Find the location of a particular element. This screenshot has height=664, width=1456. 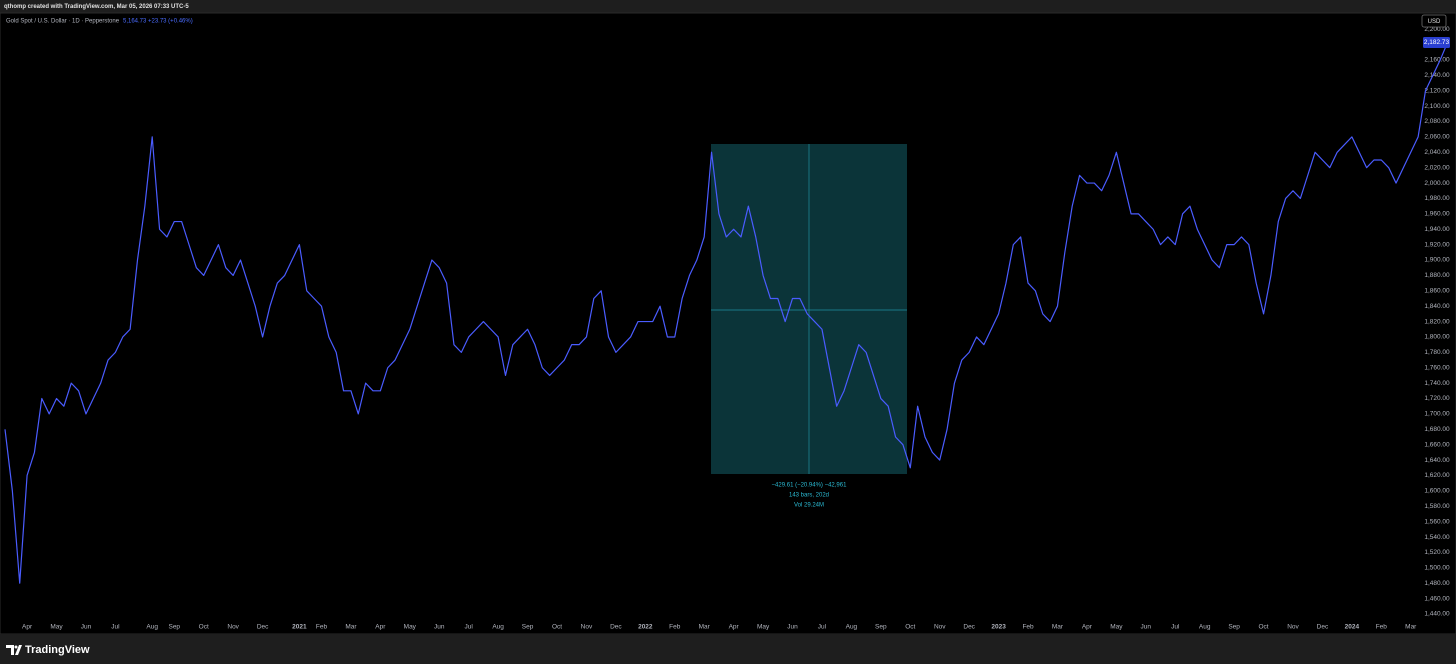

last-price-badge is located at coordinates (1436, 42).